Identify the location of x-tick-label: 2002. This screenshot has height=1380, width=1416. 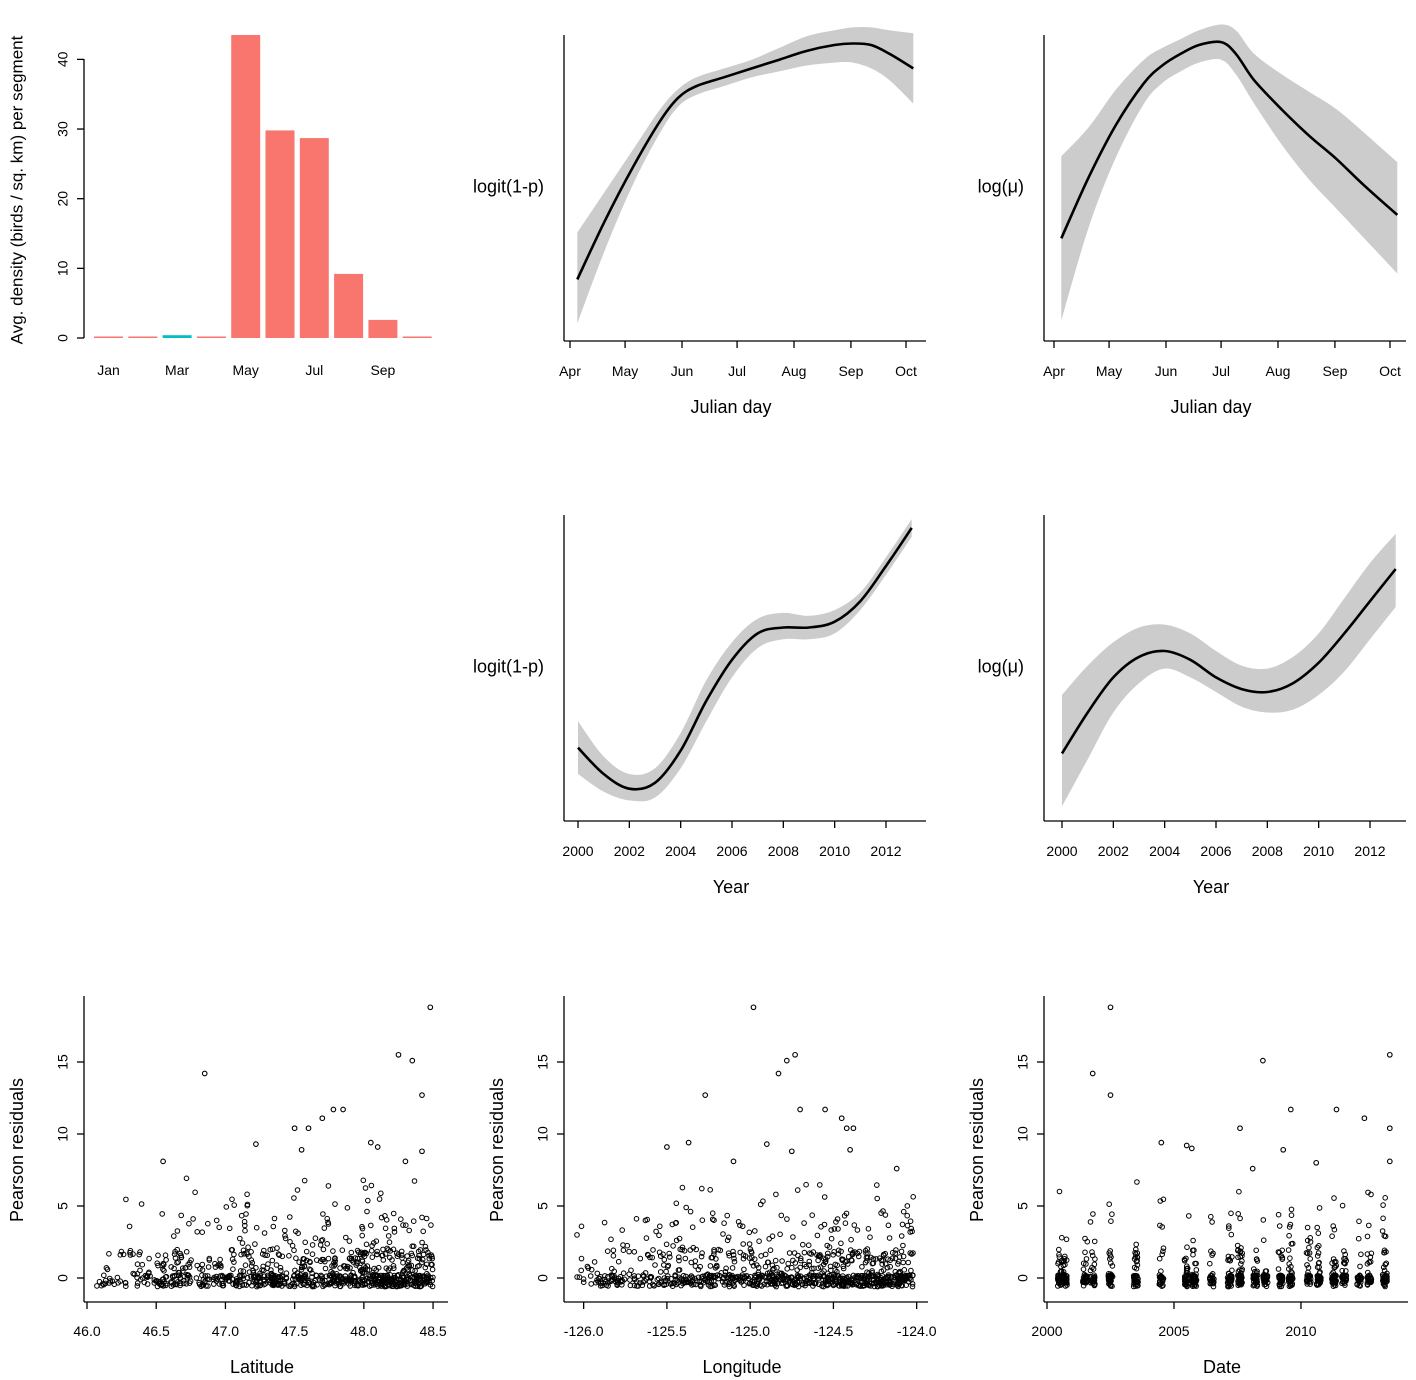
(629, 851).